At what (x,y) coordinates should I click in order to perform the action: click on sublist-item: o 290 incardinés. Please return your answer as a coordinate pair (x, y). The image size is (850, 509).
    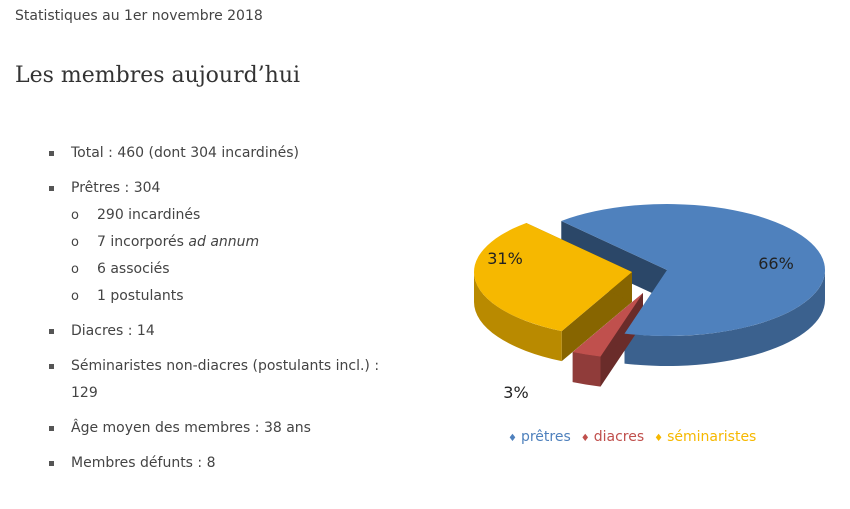
    Looking at the image, I should click on (239, 215).